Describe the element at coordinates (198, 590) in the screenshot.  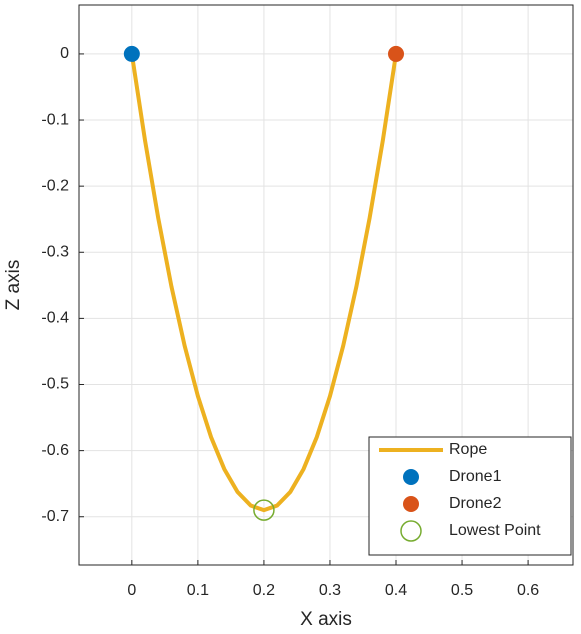
I see `x-tick-label: 0.1` at that location.